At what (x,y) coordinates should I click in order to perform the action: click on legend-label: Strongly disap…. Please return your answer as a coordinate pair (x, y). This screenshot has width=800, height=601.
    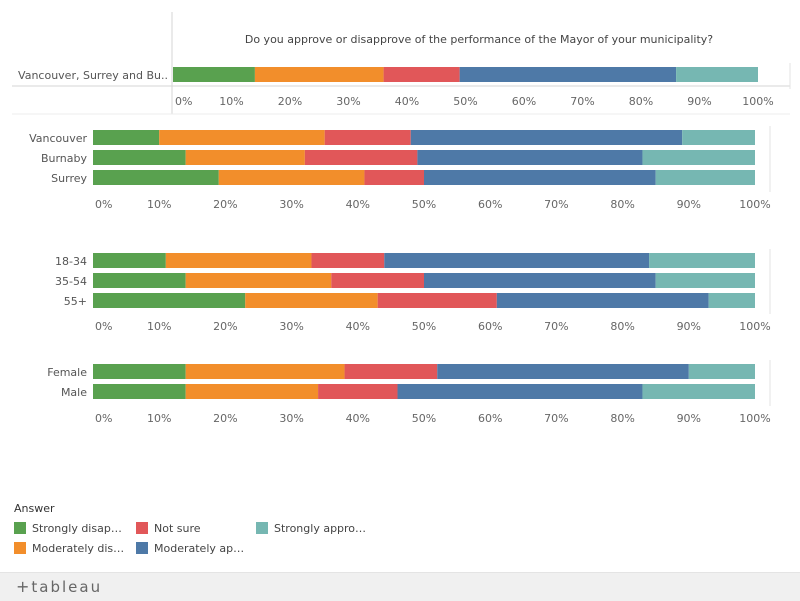
    Looking at the image, I should click on (77, 528).